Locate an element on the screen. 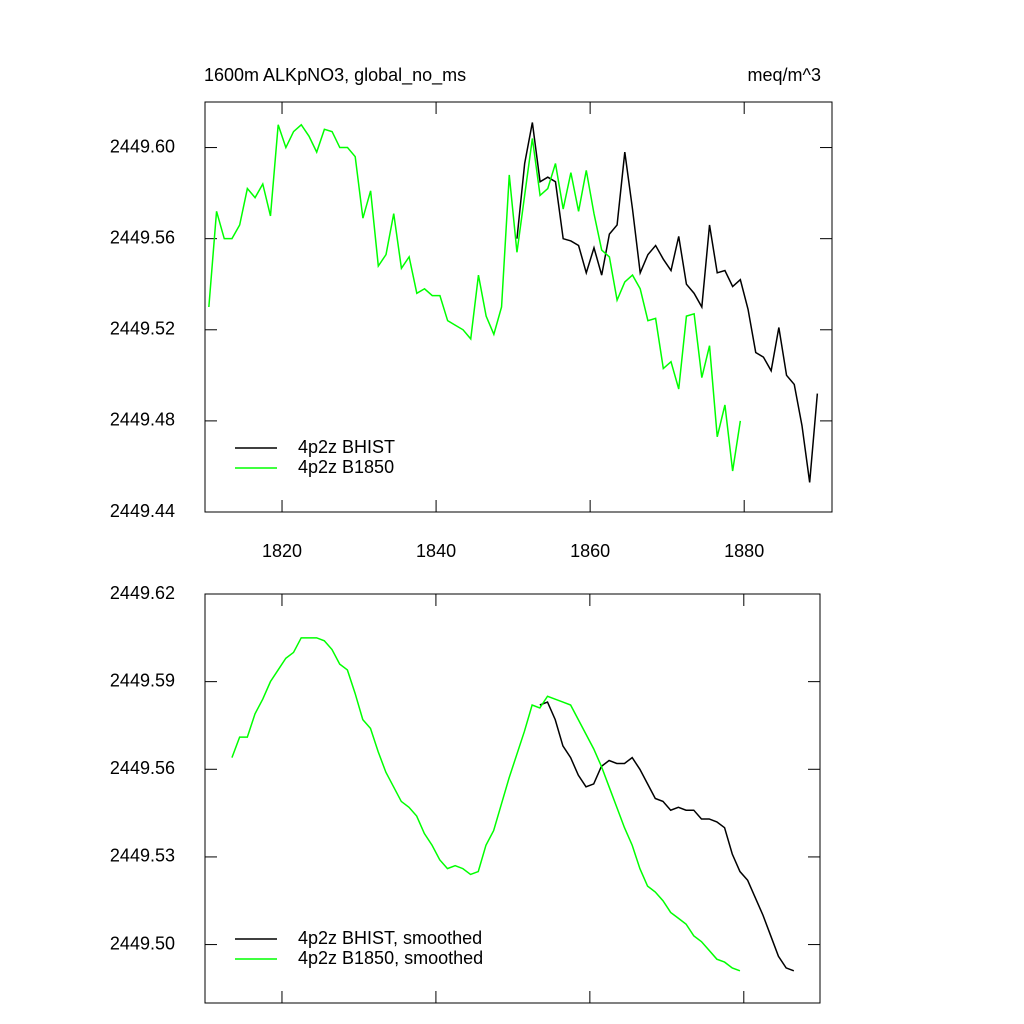 This screenshot has width=1024, height=1024. y-tick-label: 2449.60 is located at coordinates (142, 146).